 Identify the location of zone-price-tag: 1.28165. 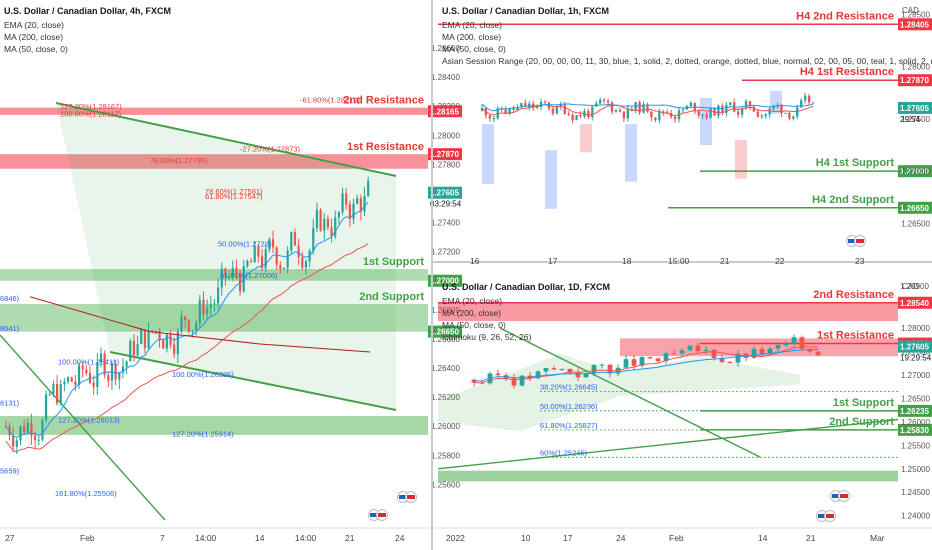
(444, 111).